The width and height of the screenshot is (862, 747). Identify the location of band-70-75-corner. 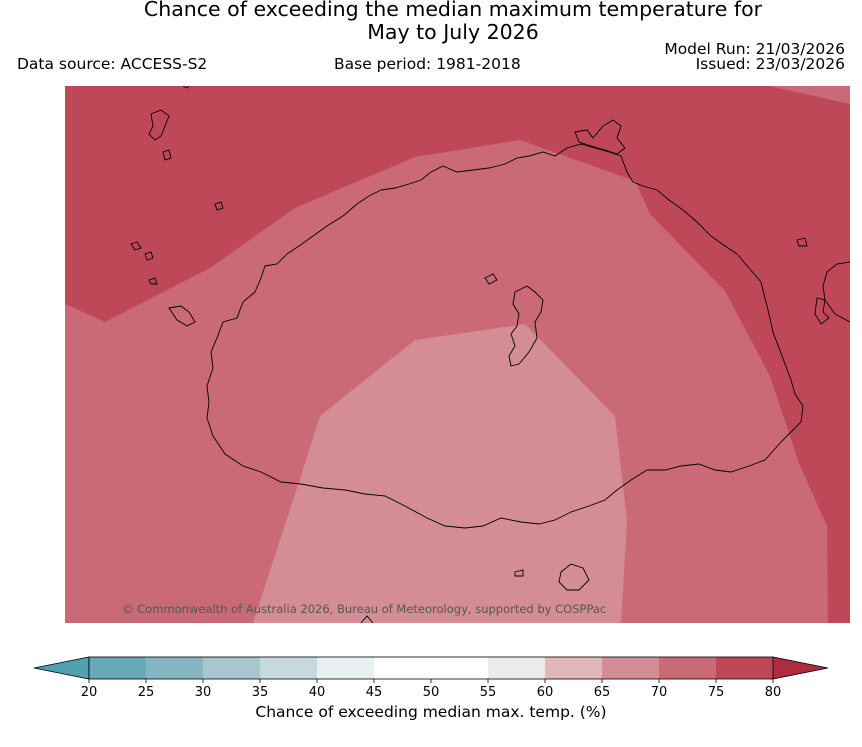
(810, 95).